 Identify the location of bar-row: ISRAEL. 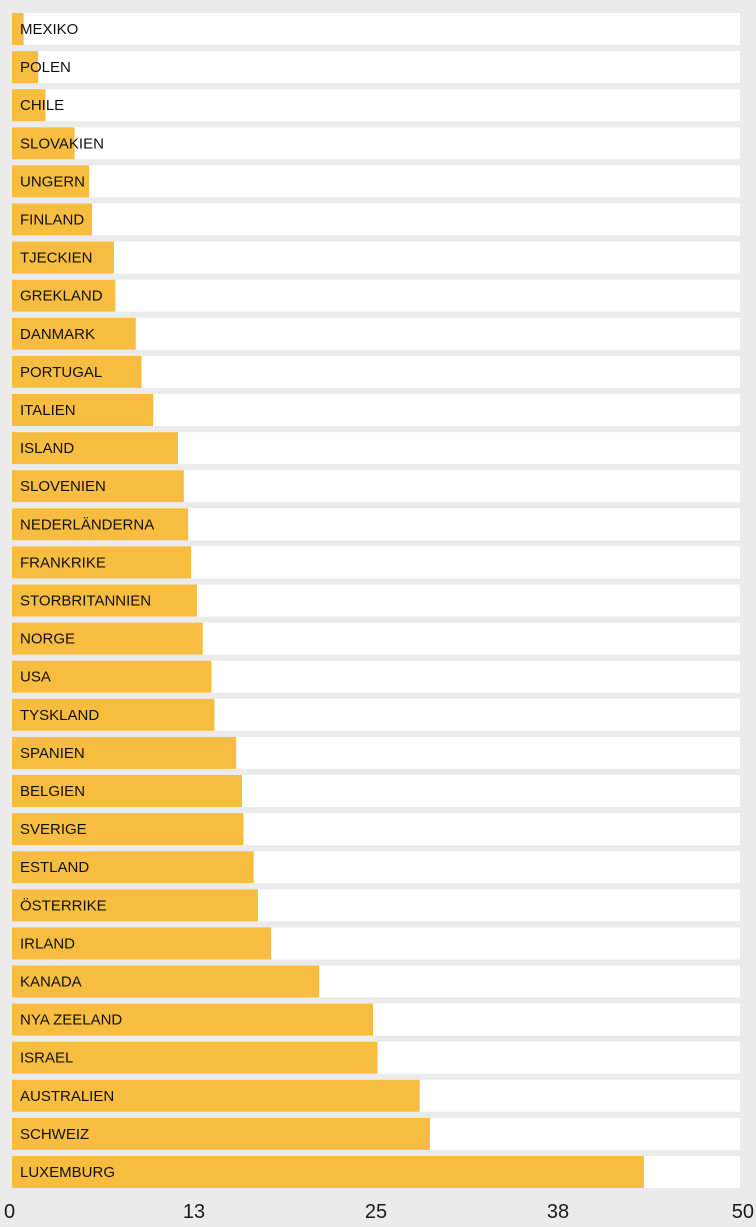
(376, 1057).